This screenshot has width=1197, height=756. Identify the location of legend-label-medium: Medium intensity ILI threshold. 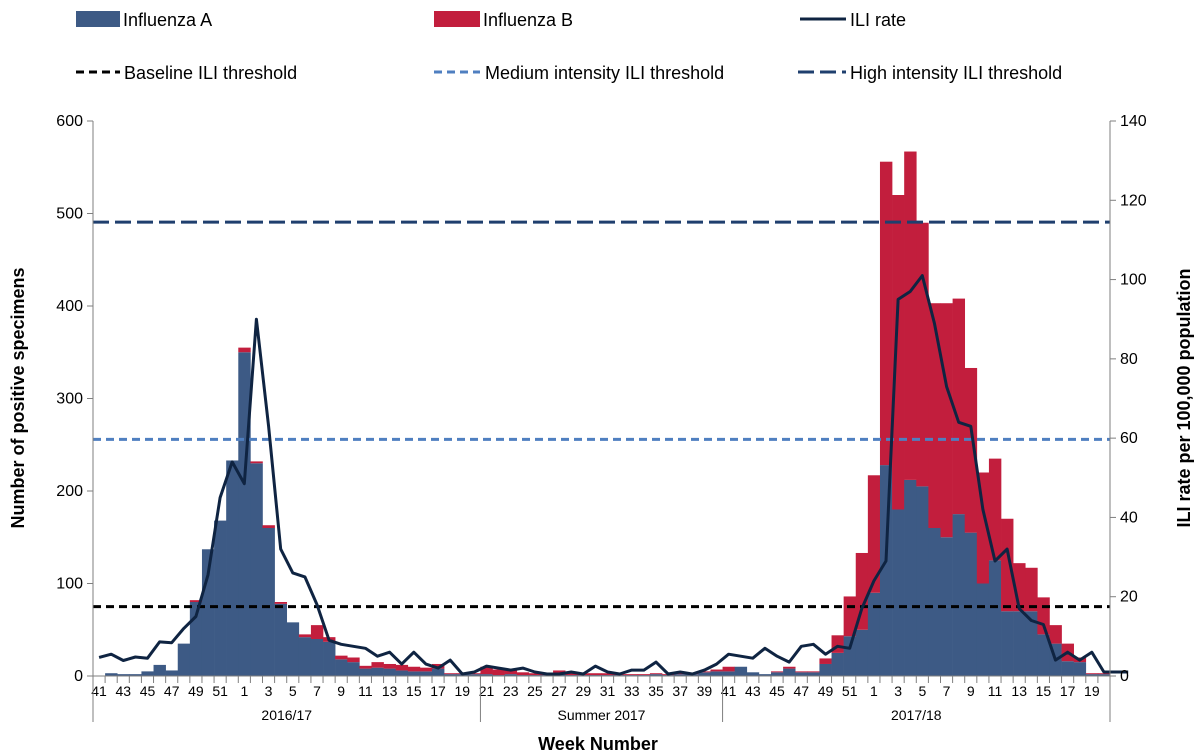
(604, 73).